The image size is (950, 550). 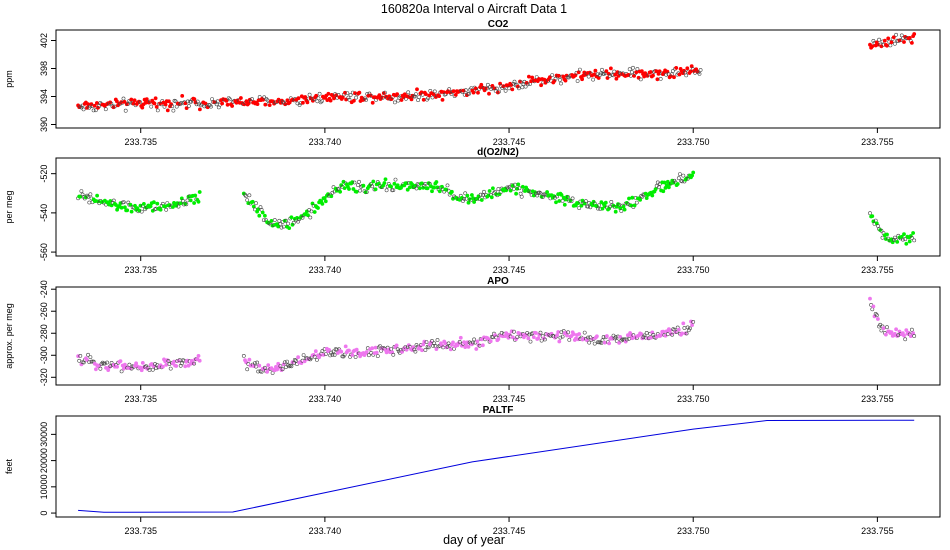 I want to click on x-tick-label: 233.750, so click(x=693, y=399).